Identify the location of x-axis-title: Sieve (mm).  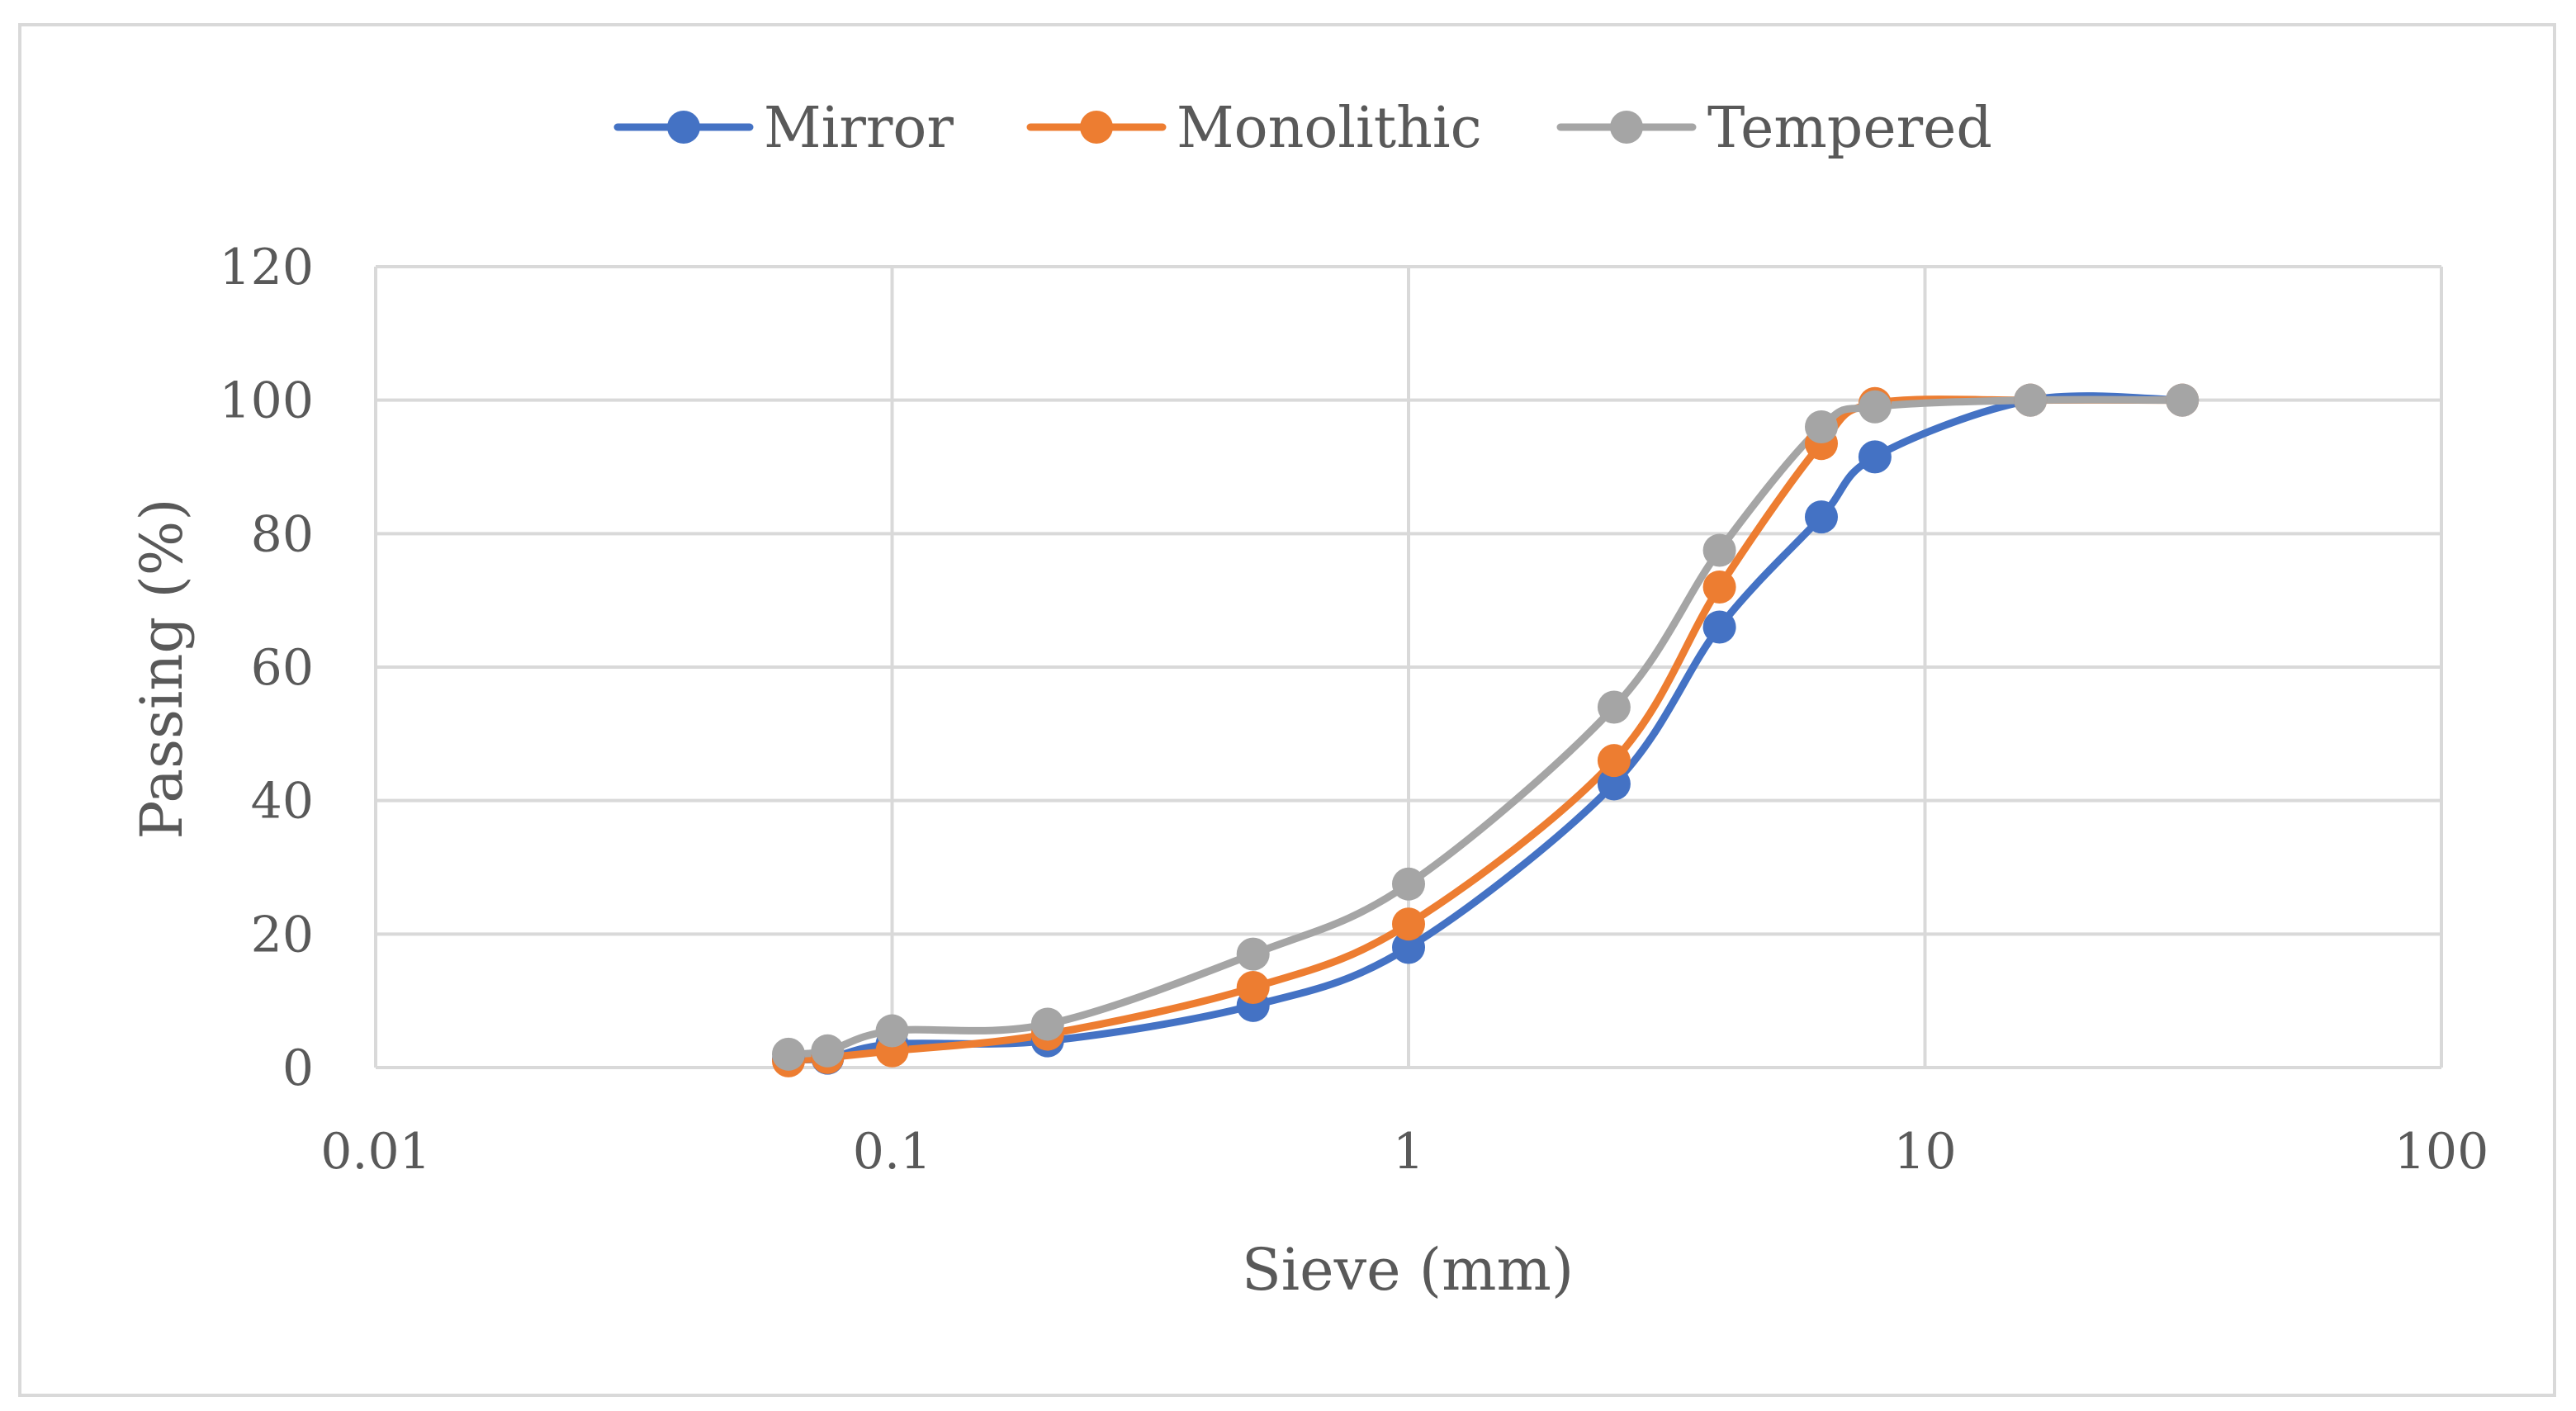
(1408, 1270).